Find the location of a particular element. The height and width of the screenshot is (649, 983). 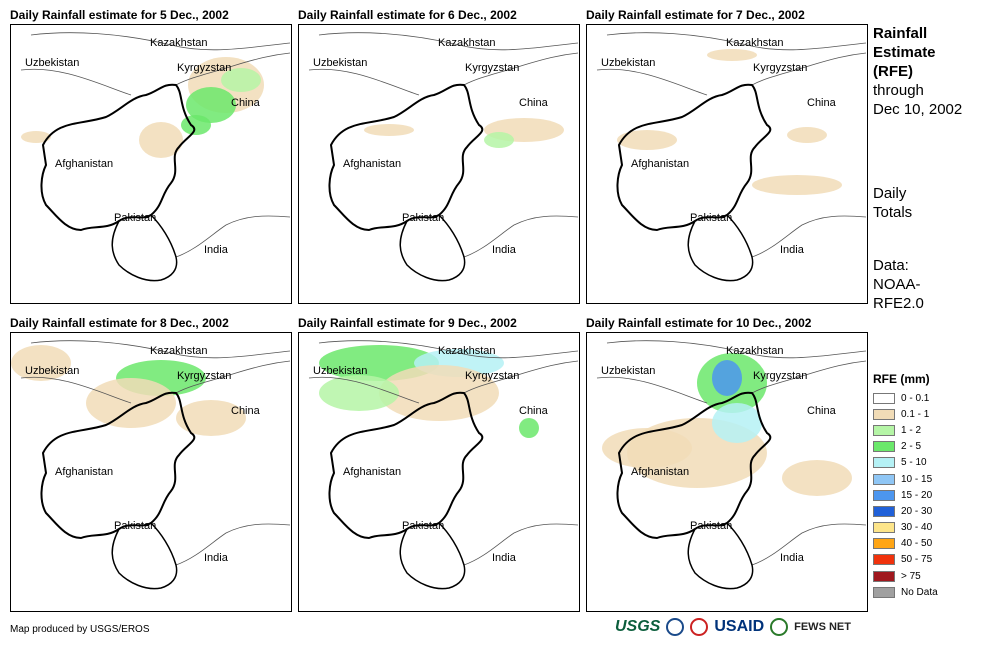

map-label-uzbekistan: Uzbekistan is located at coordinates (340, 371).